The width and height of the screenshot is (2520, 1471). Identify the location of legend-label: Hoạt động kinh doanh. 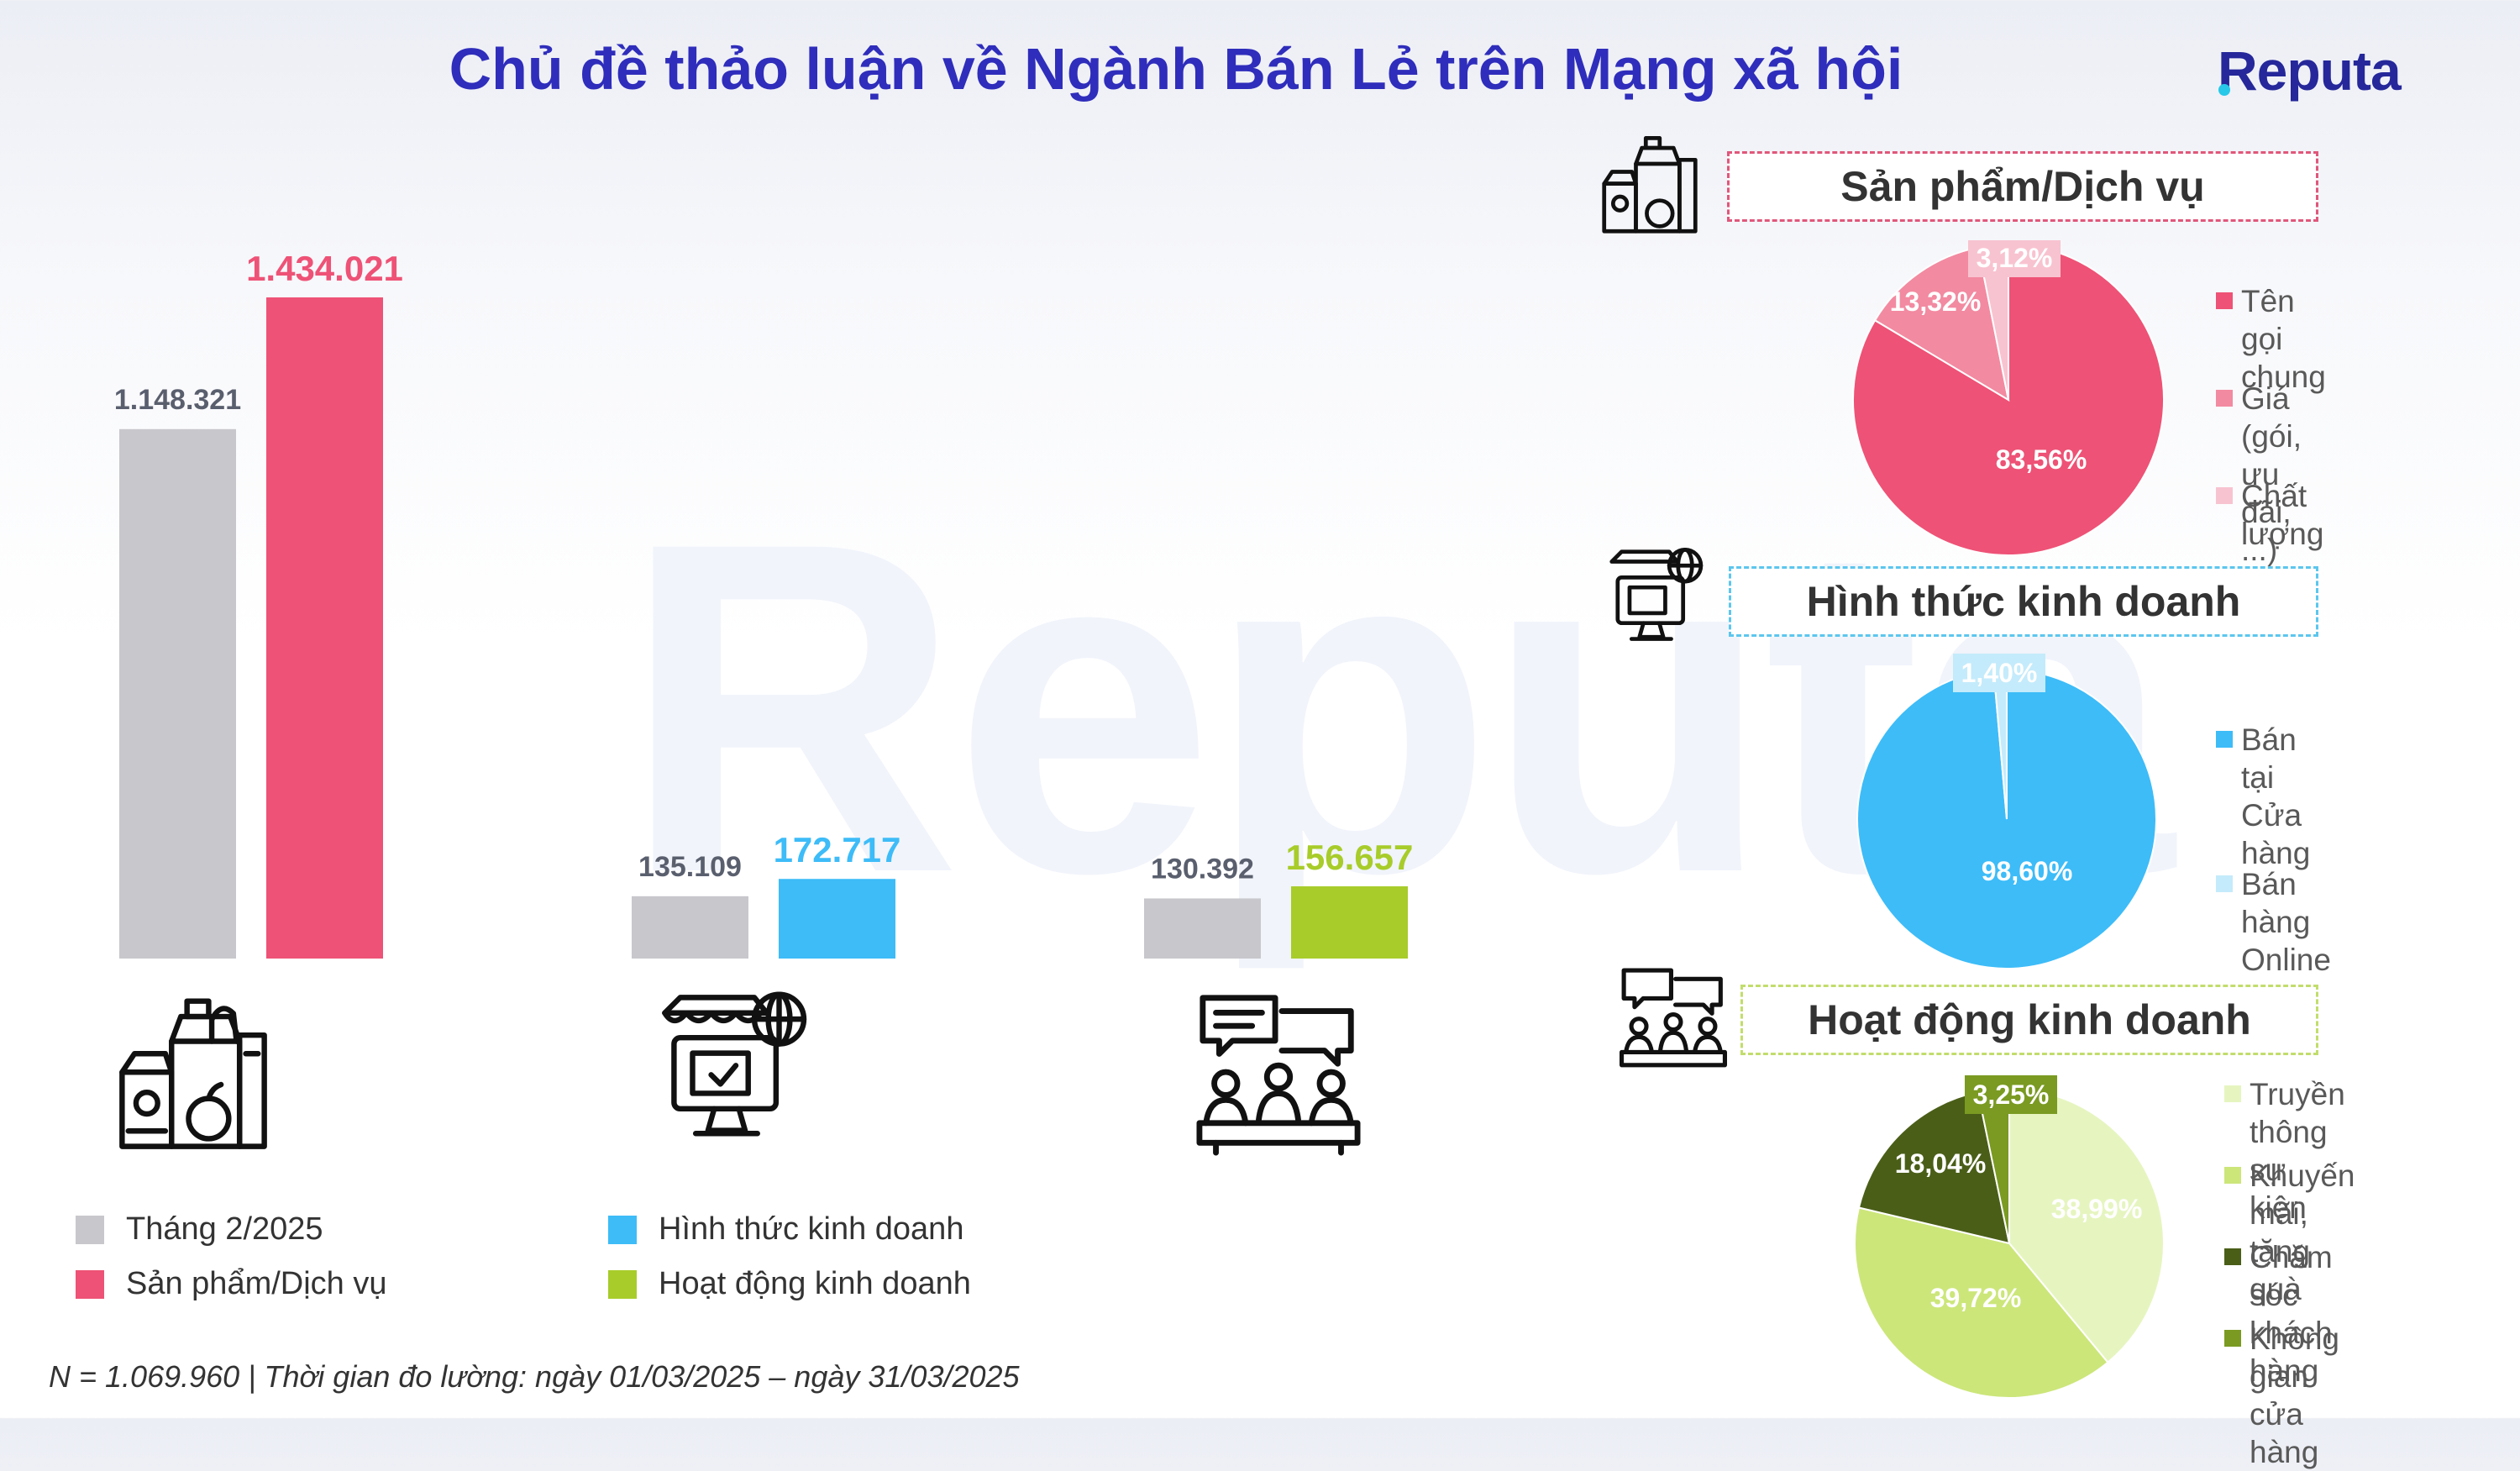
(815, 1283).